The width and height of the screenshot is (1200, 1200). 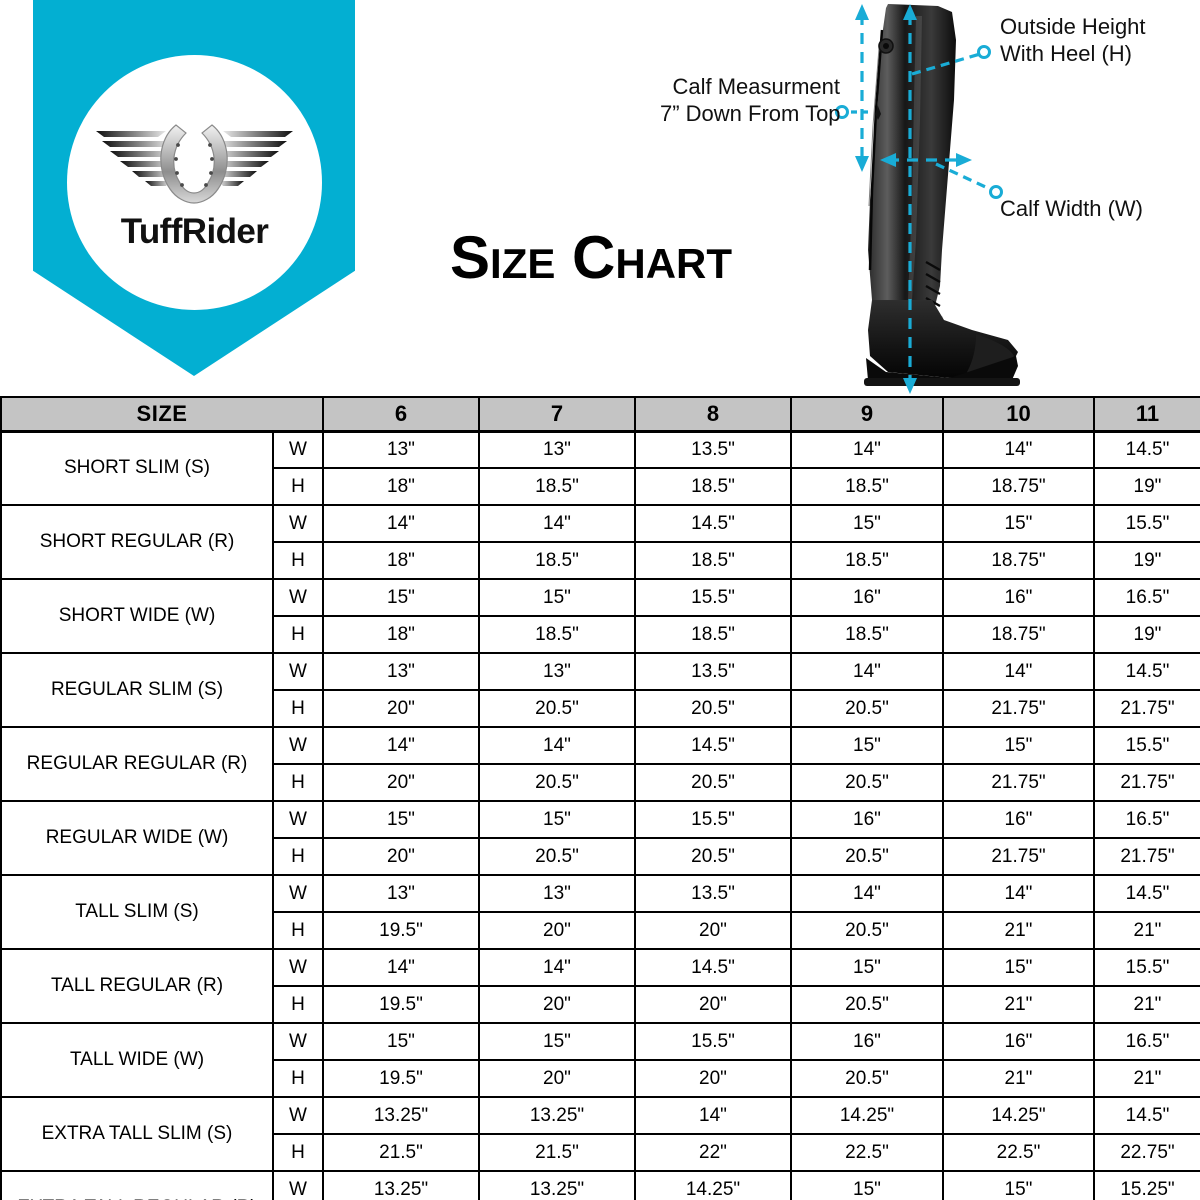 I want to click on measurement-guides, so click(x=919, y=200).